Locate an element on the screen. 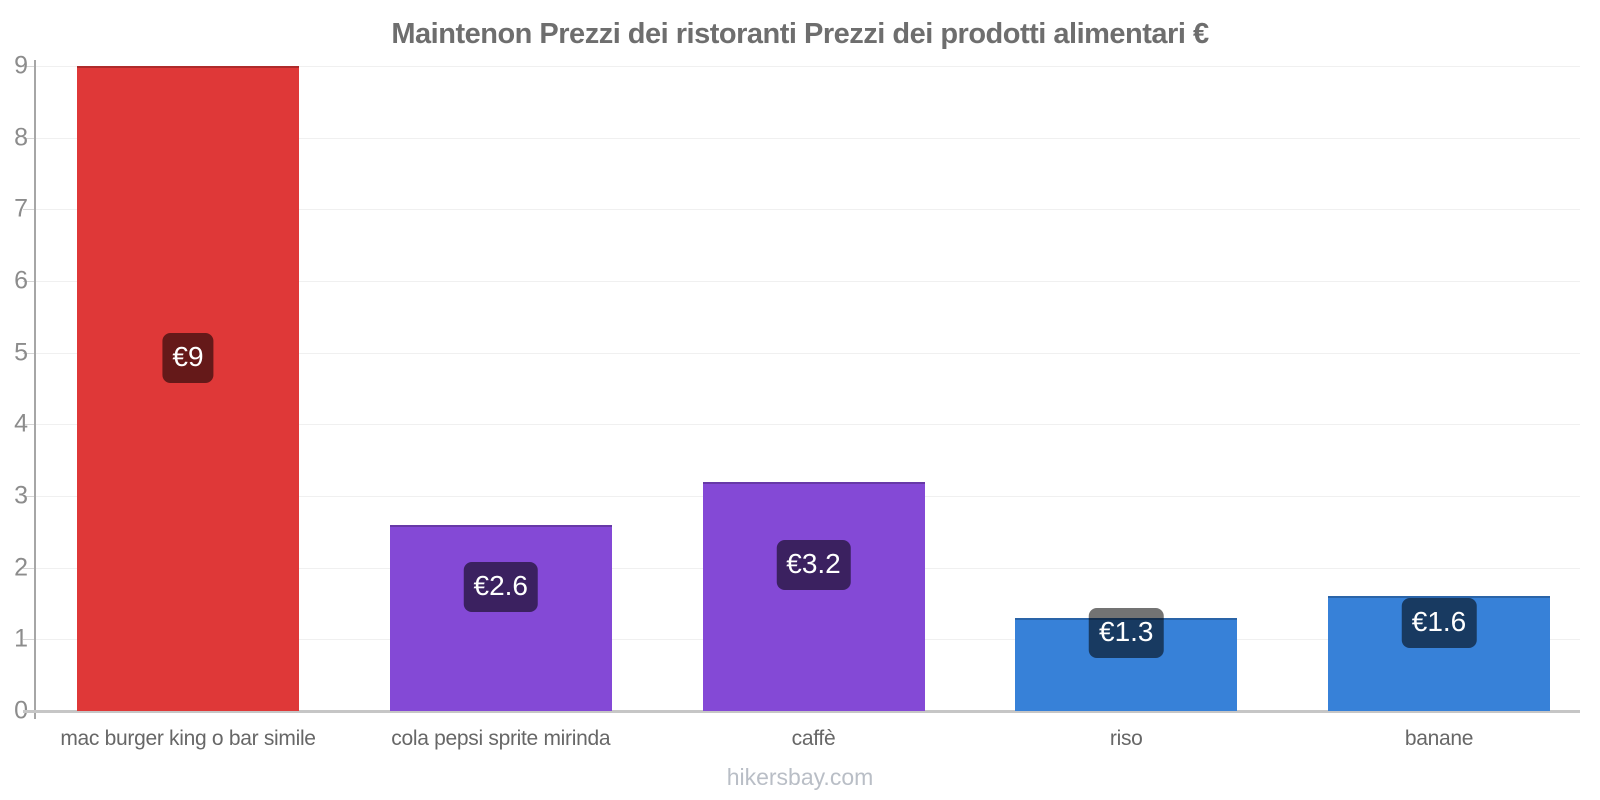  y-axis-tick-label: 7 is located at coordinates (21, 208).